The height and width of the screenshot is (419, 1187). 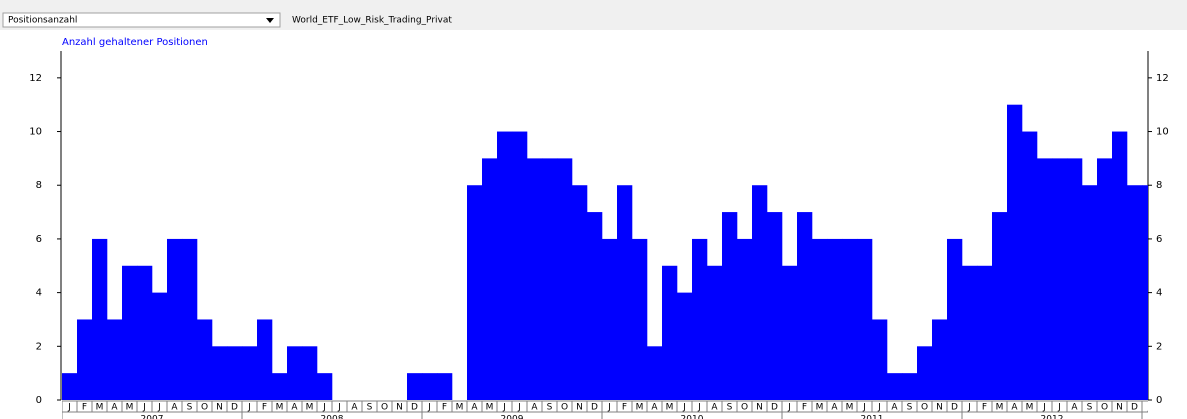 What do you see at coordinates (692, 417) in the screenshot?
I see `year-label: 2010` at bounding box center [692, 417].